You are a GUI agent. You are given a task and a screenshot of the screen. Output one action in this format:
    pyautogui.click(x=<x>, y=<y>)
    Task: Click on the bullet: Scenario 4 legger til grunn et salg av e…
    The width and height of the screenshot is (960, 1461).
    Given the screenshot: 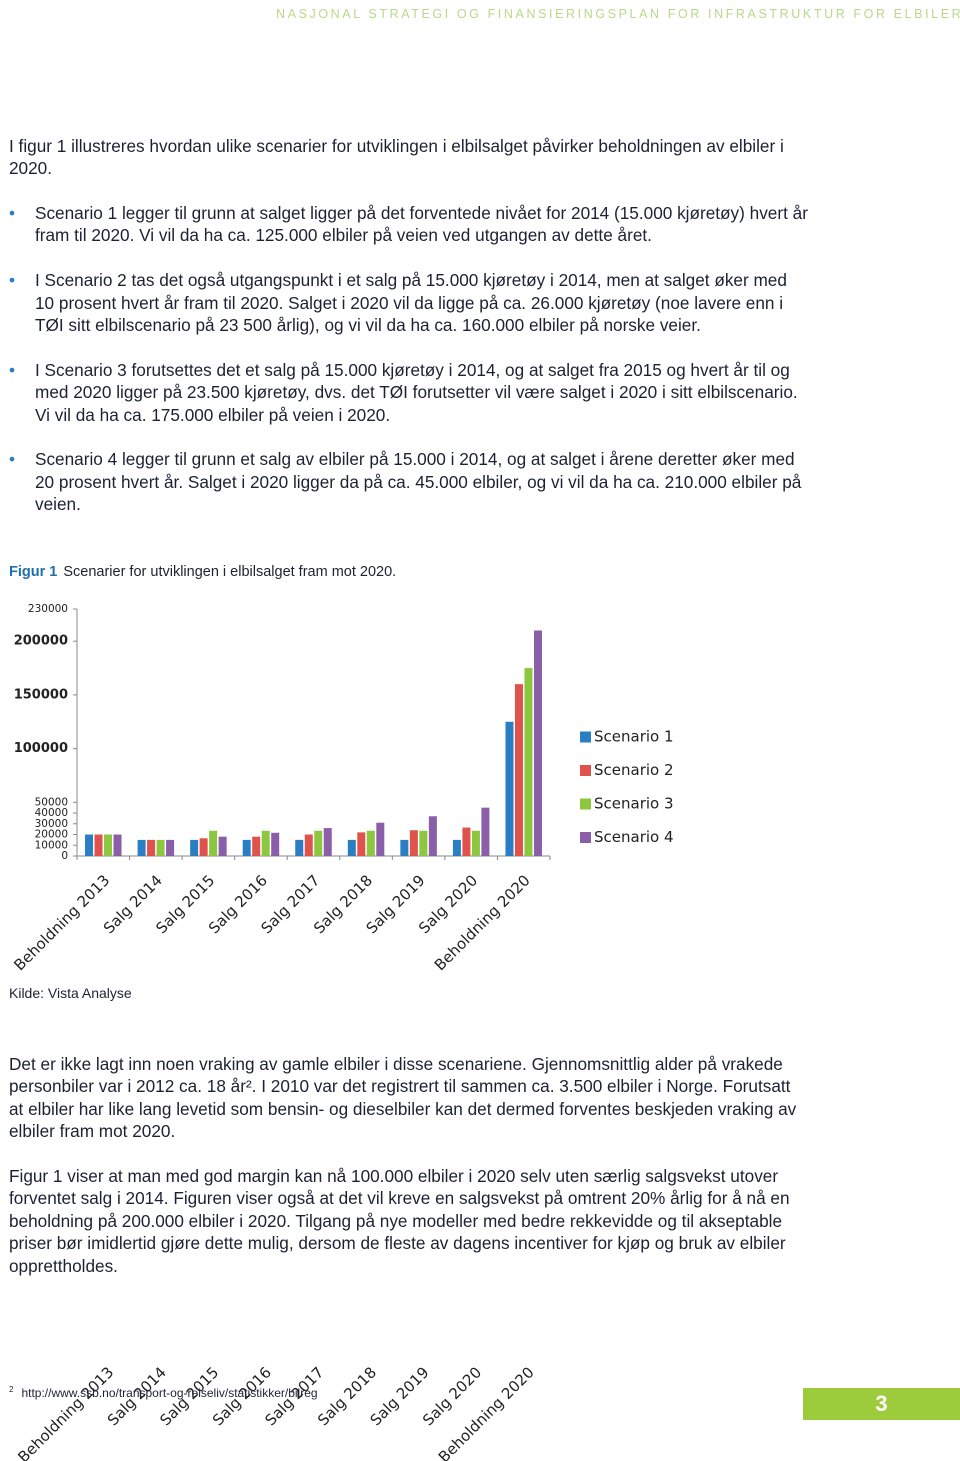 What is the action you would take?
    pyautogui.click(x=409, y=481)
    